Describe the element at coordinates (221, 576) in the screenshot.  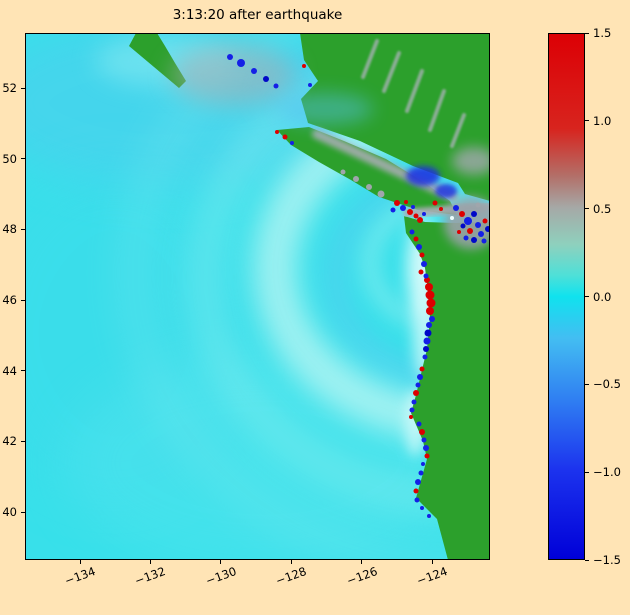
I see `x-tick-label: −130` at that location.